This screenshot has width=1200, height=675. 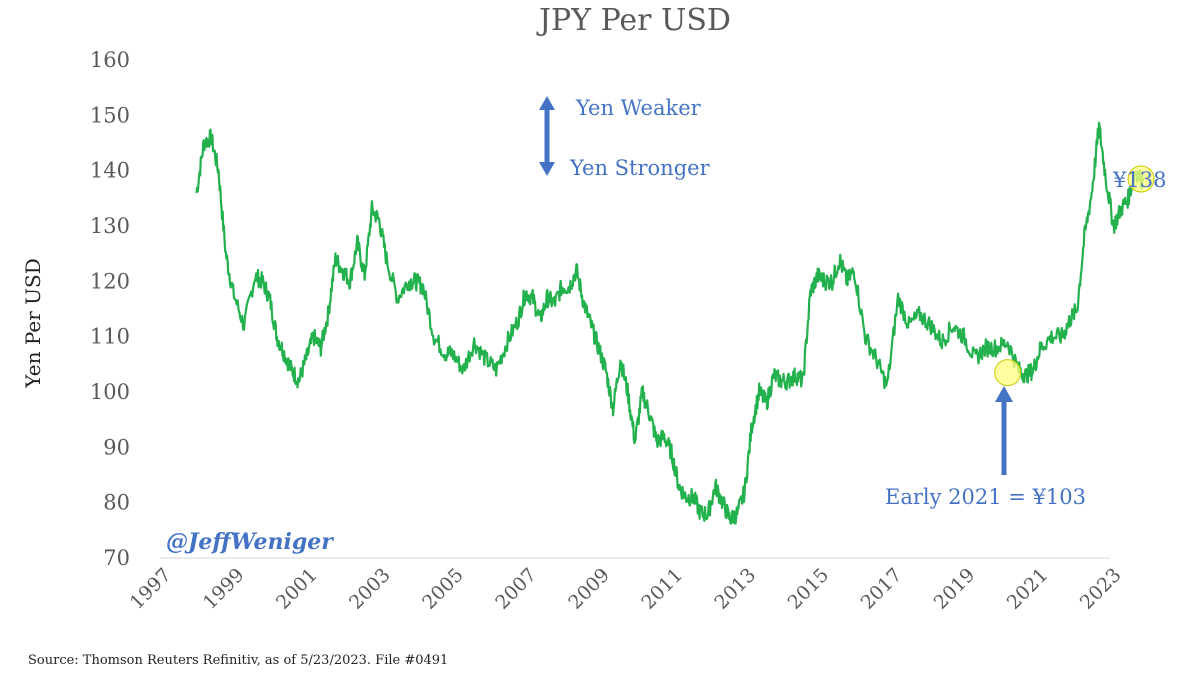 I want to click on x-tick-label: 2003, so click(x=370, y=589).